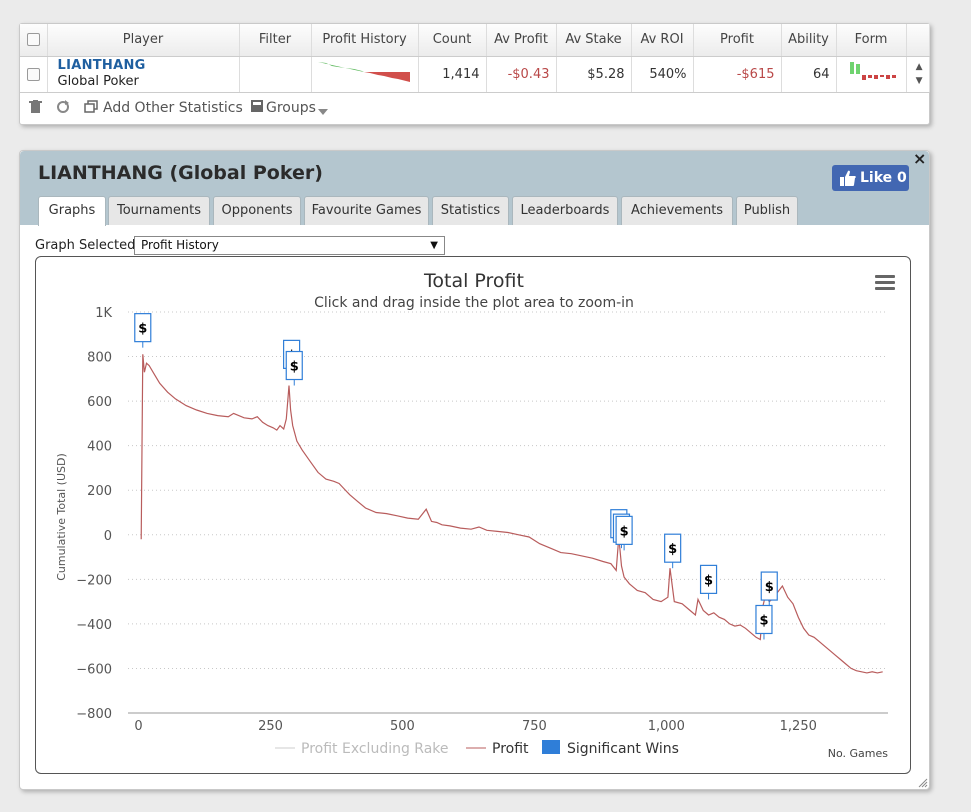 This screenshot has width=971, height=812. What do you see at coordinates (452, 74) in the screenshot?
I see `count-cell: 1,414` at bounding box center [452, 74].